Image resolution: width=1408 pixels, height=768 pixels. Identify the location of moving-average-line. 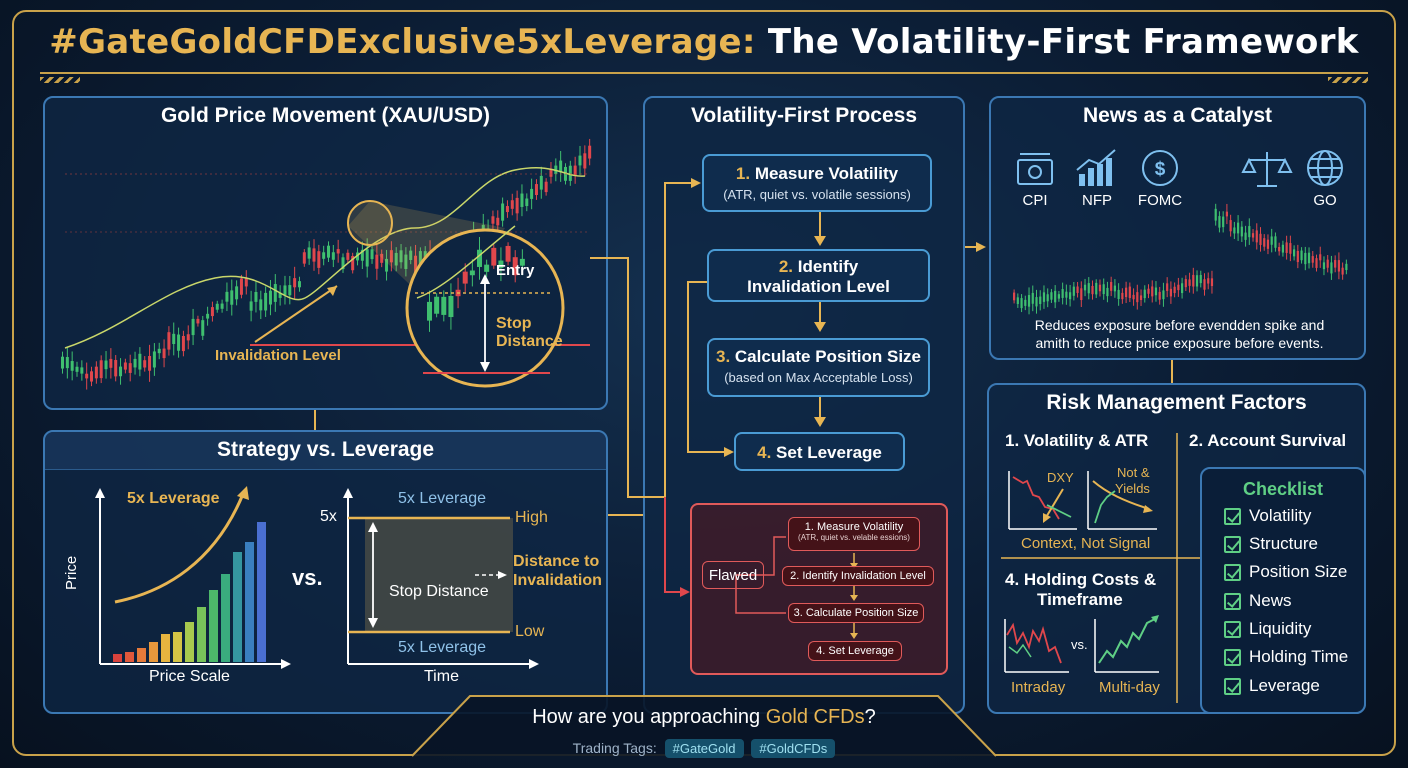
(325, 258).